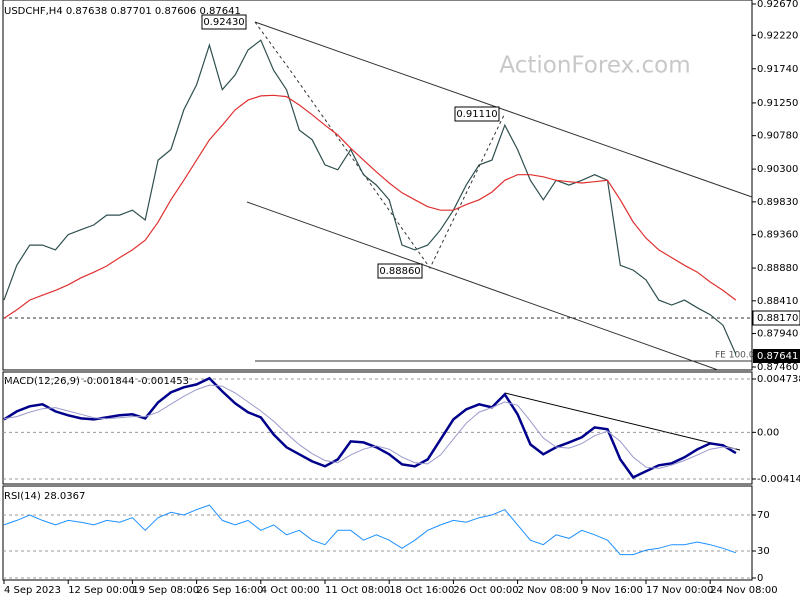  Describe the element at coordinates (165, 590) in the screenshot. I see `x-tick-label: 19 Sep 08:00` at that location.